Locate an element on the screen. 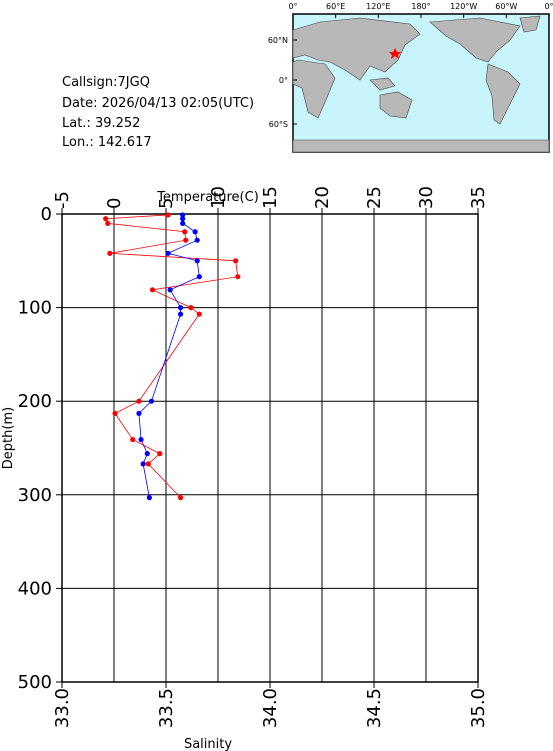 Image resolution: width=553 pixels, height=751 pixels. x2-tick-label: 35.0 is located at coordinates (478, 708).